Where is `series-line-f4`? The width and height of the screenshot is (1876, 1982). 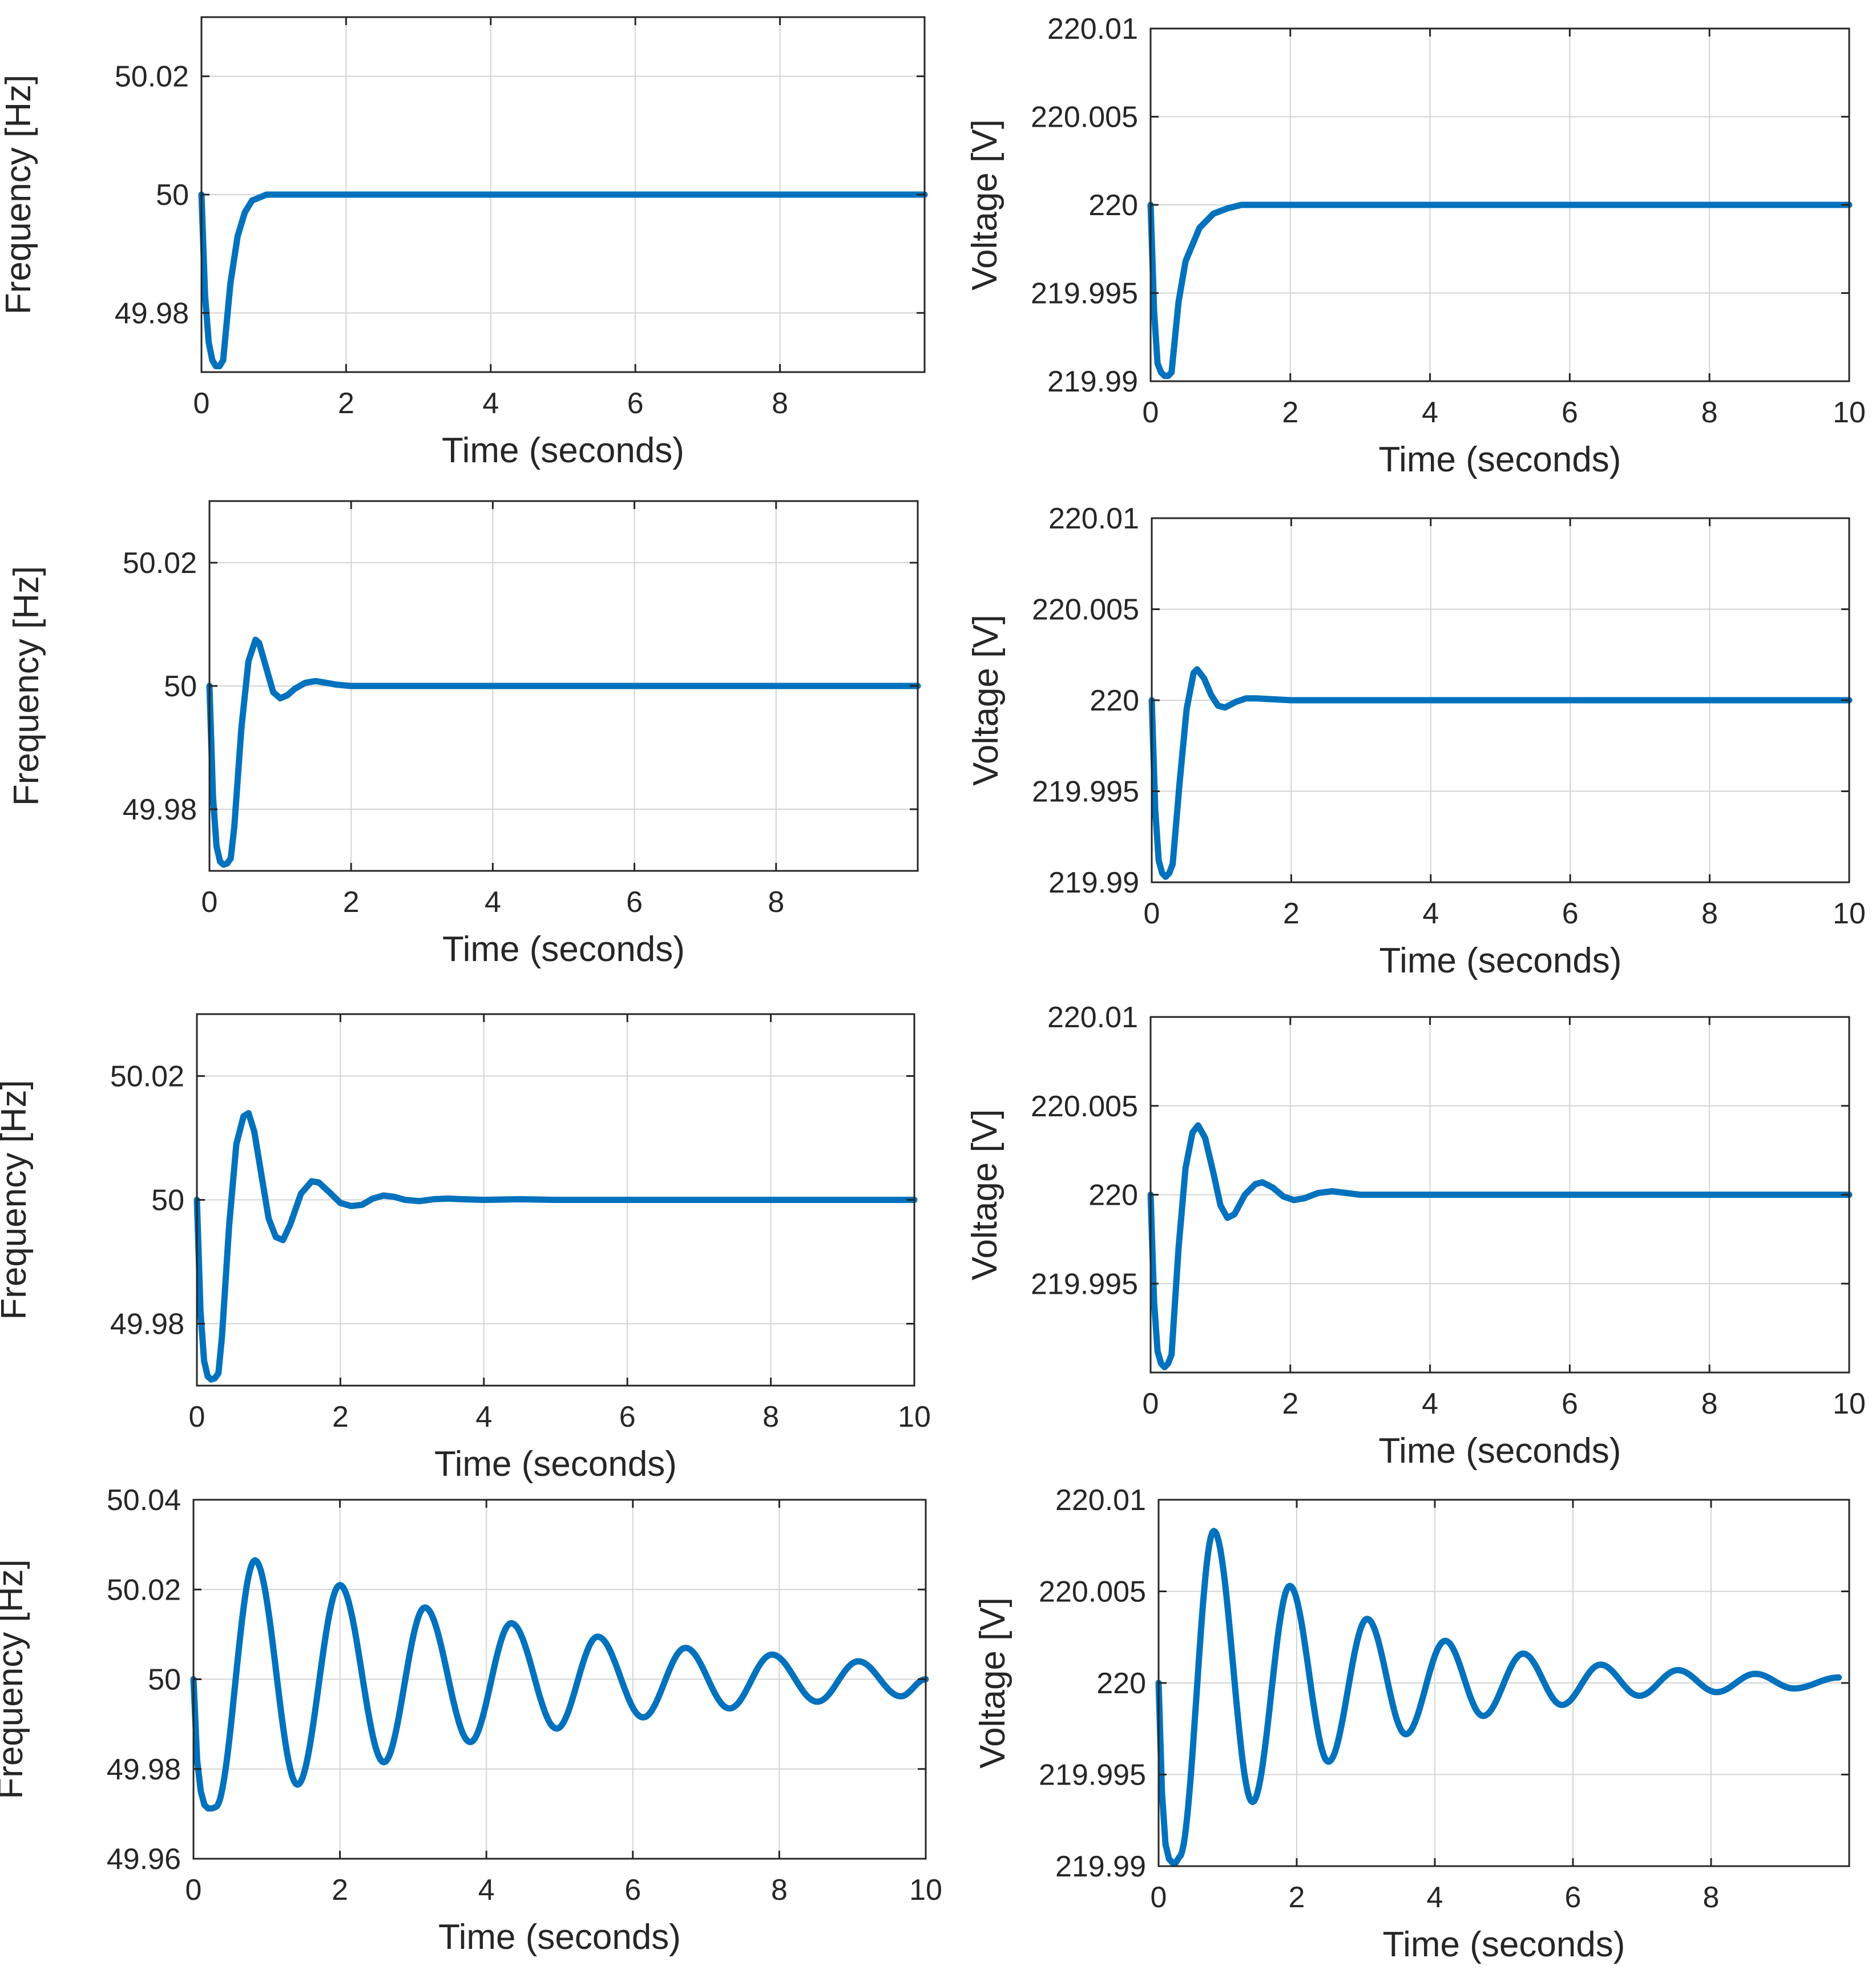 series-line-f4 is located at coordinates (559, 1684).